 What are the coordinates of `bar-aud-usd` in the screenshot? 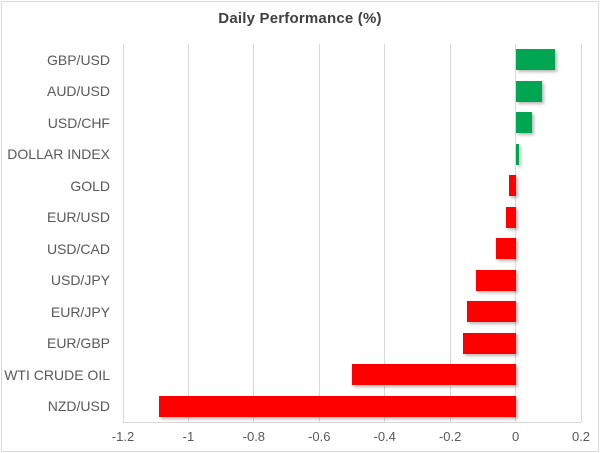 It's located at (528, 91).